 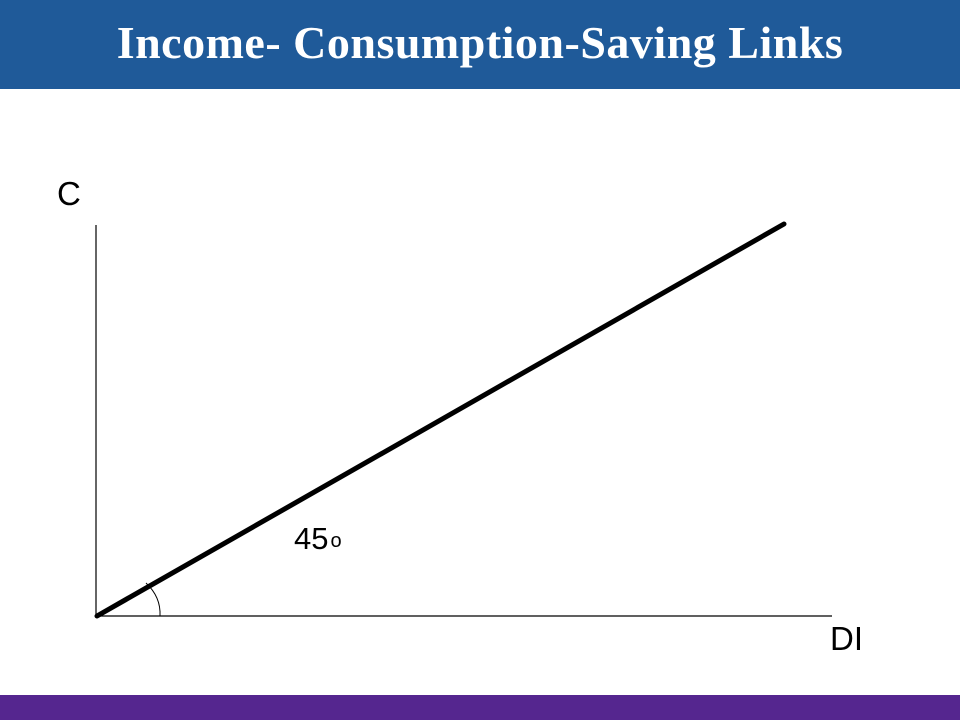 I want to click on slide-title: Income- Consumption-Saving Links, so click(x=480, y=42).